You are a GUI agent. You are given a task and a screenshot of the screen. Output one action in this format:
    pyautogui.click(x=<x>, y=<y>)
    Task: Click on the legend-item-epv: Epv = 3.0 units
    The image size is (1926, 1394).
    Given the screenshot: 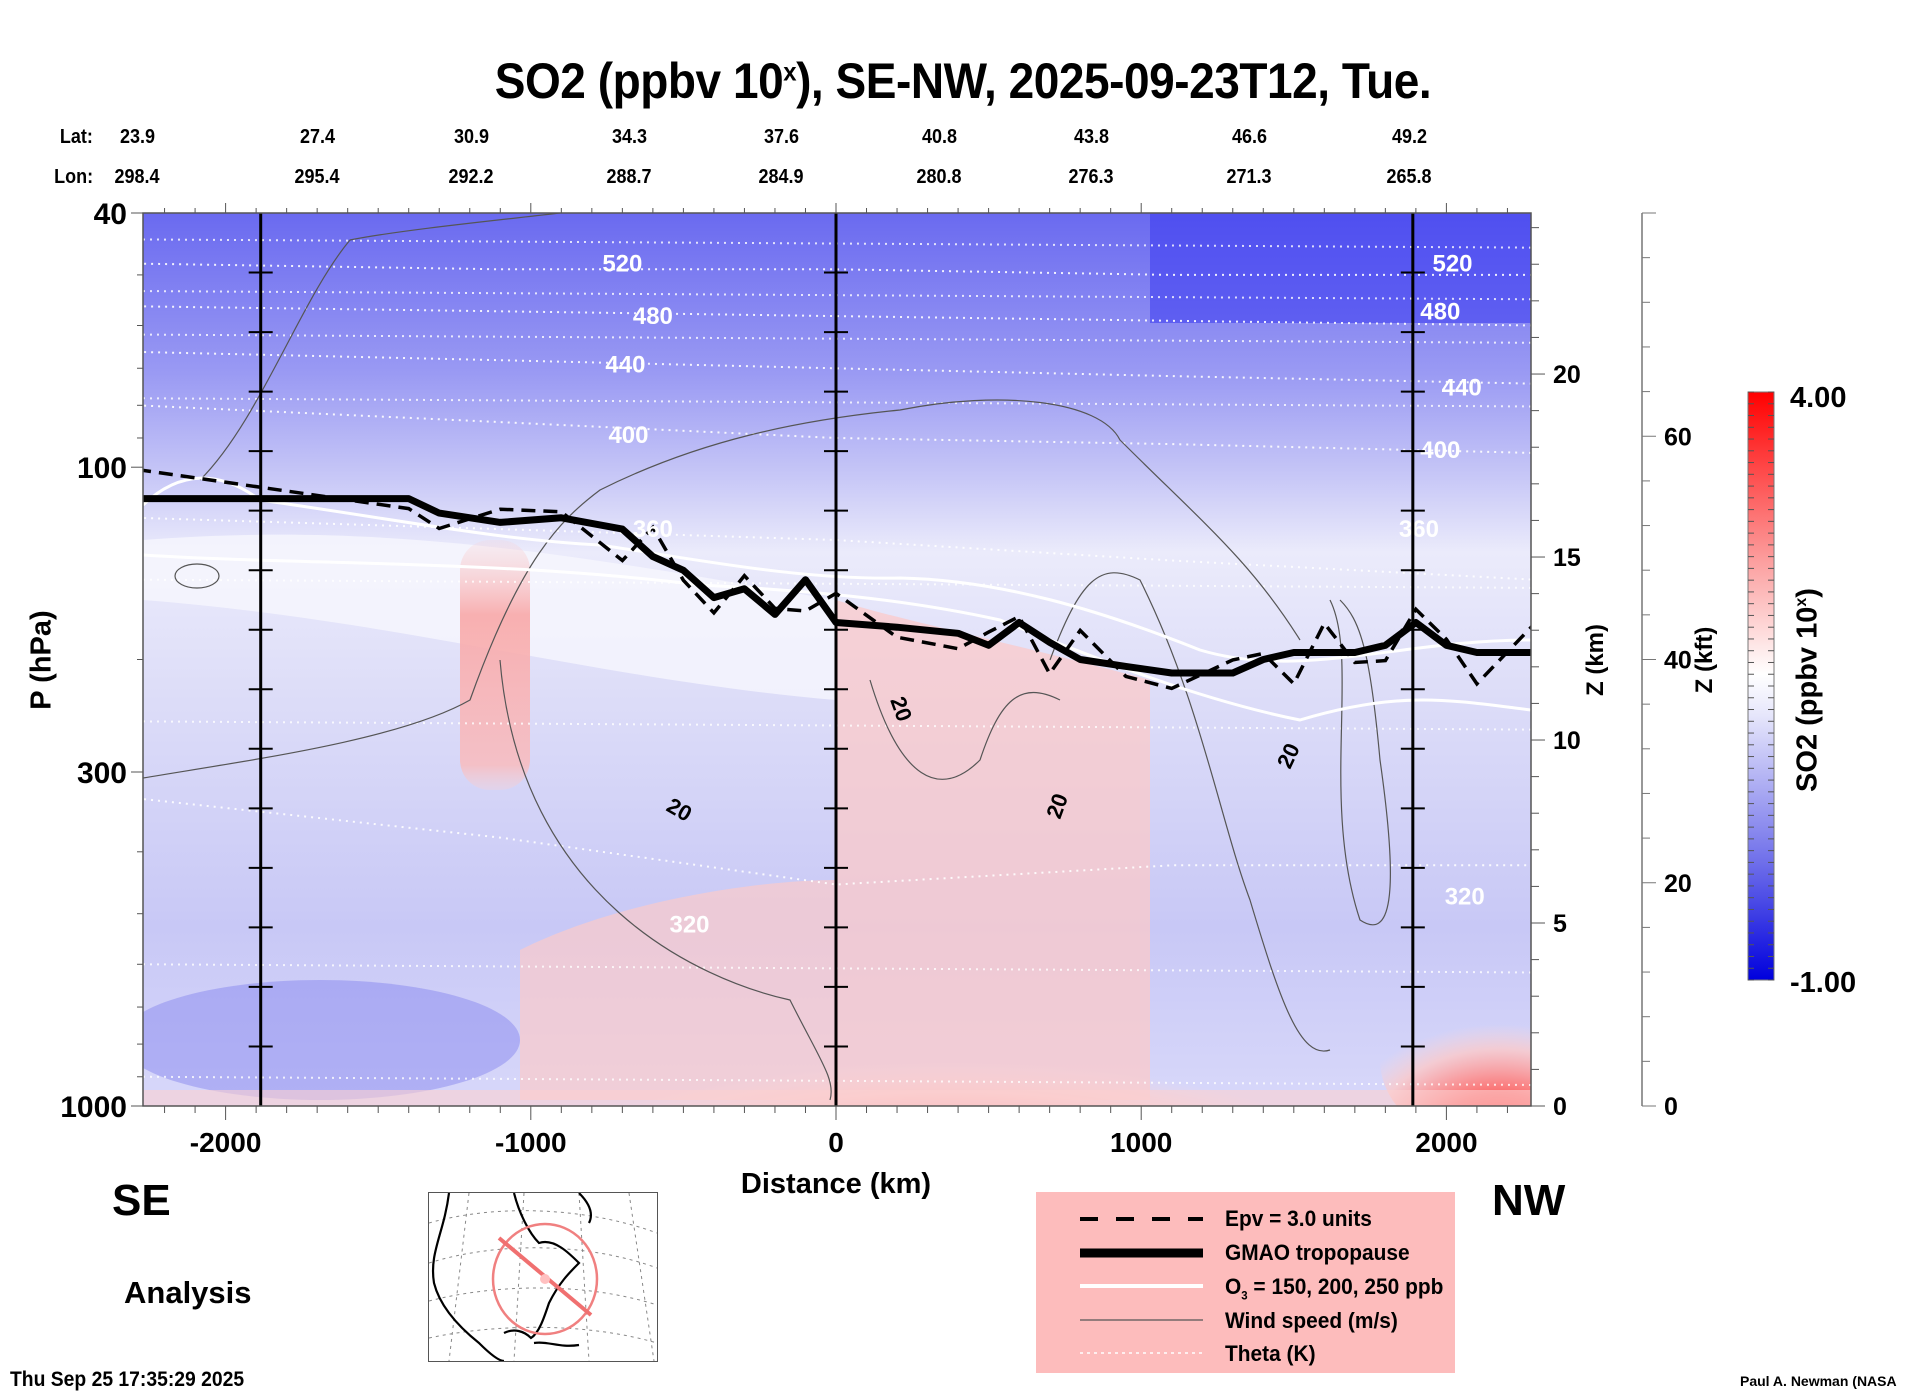 What is the action you would take?
    pyautogui.click(x=1245, y=1219)
    